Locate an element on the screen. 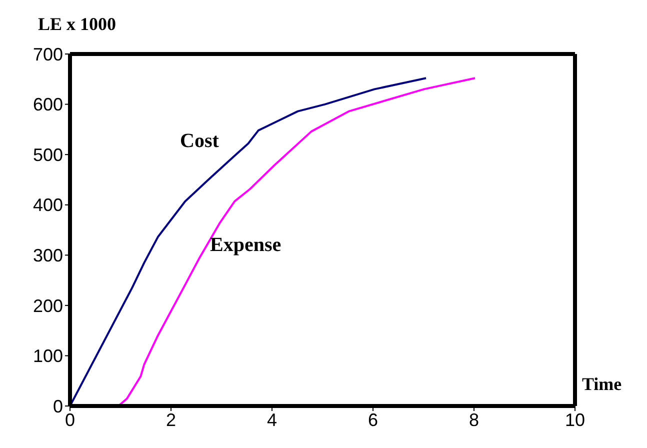  x-tick-label: 2 is located at coordinates (171, 420).